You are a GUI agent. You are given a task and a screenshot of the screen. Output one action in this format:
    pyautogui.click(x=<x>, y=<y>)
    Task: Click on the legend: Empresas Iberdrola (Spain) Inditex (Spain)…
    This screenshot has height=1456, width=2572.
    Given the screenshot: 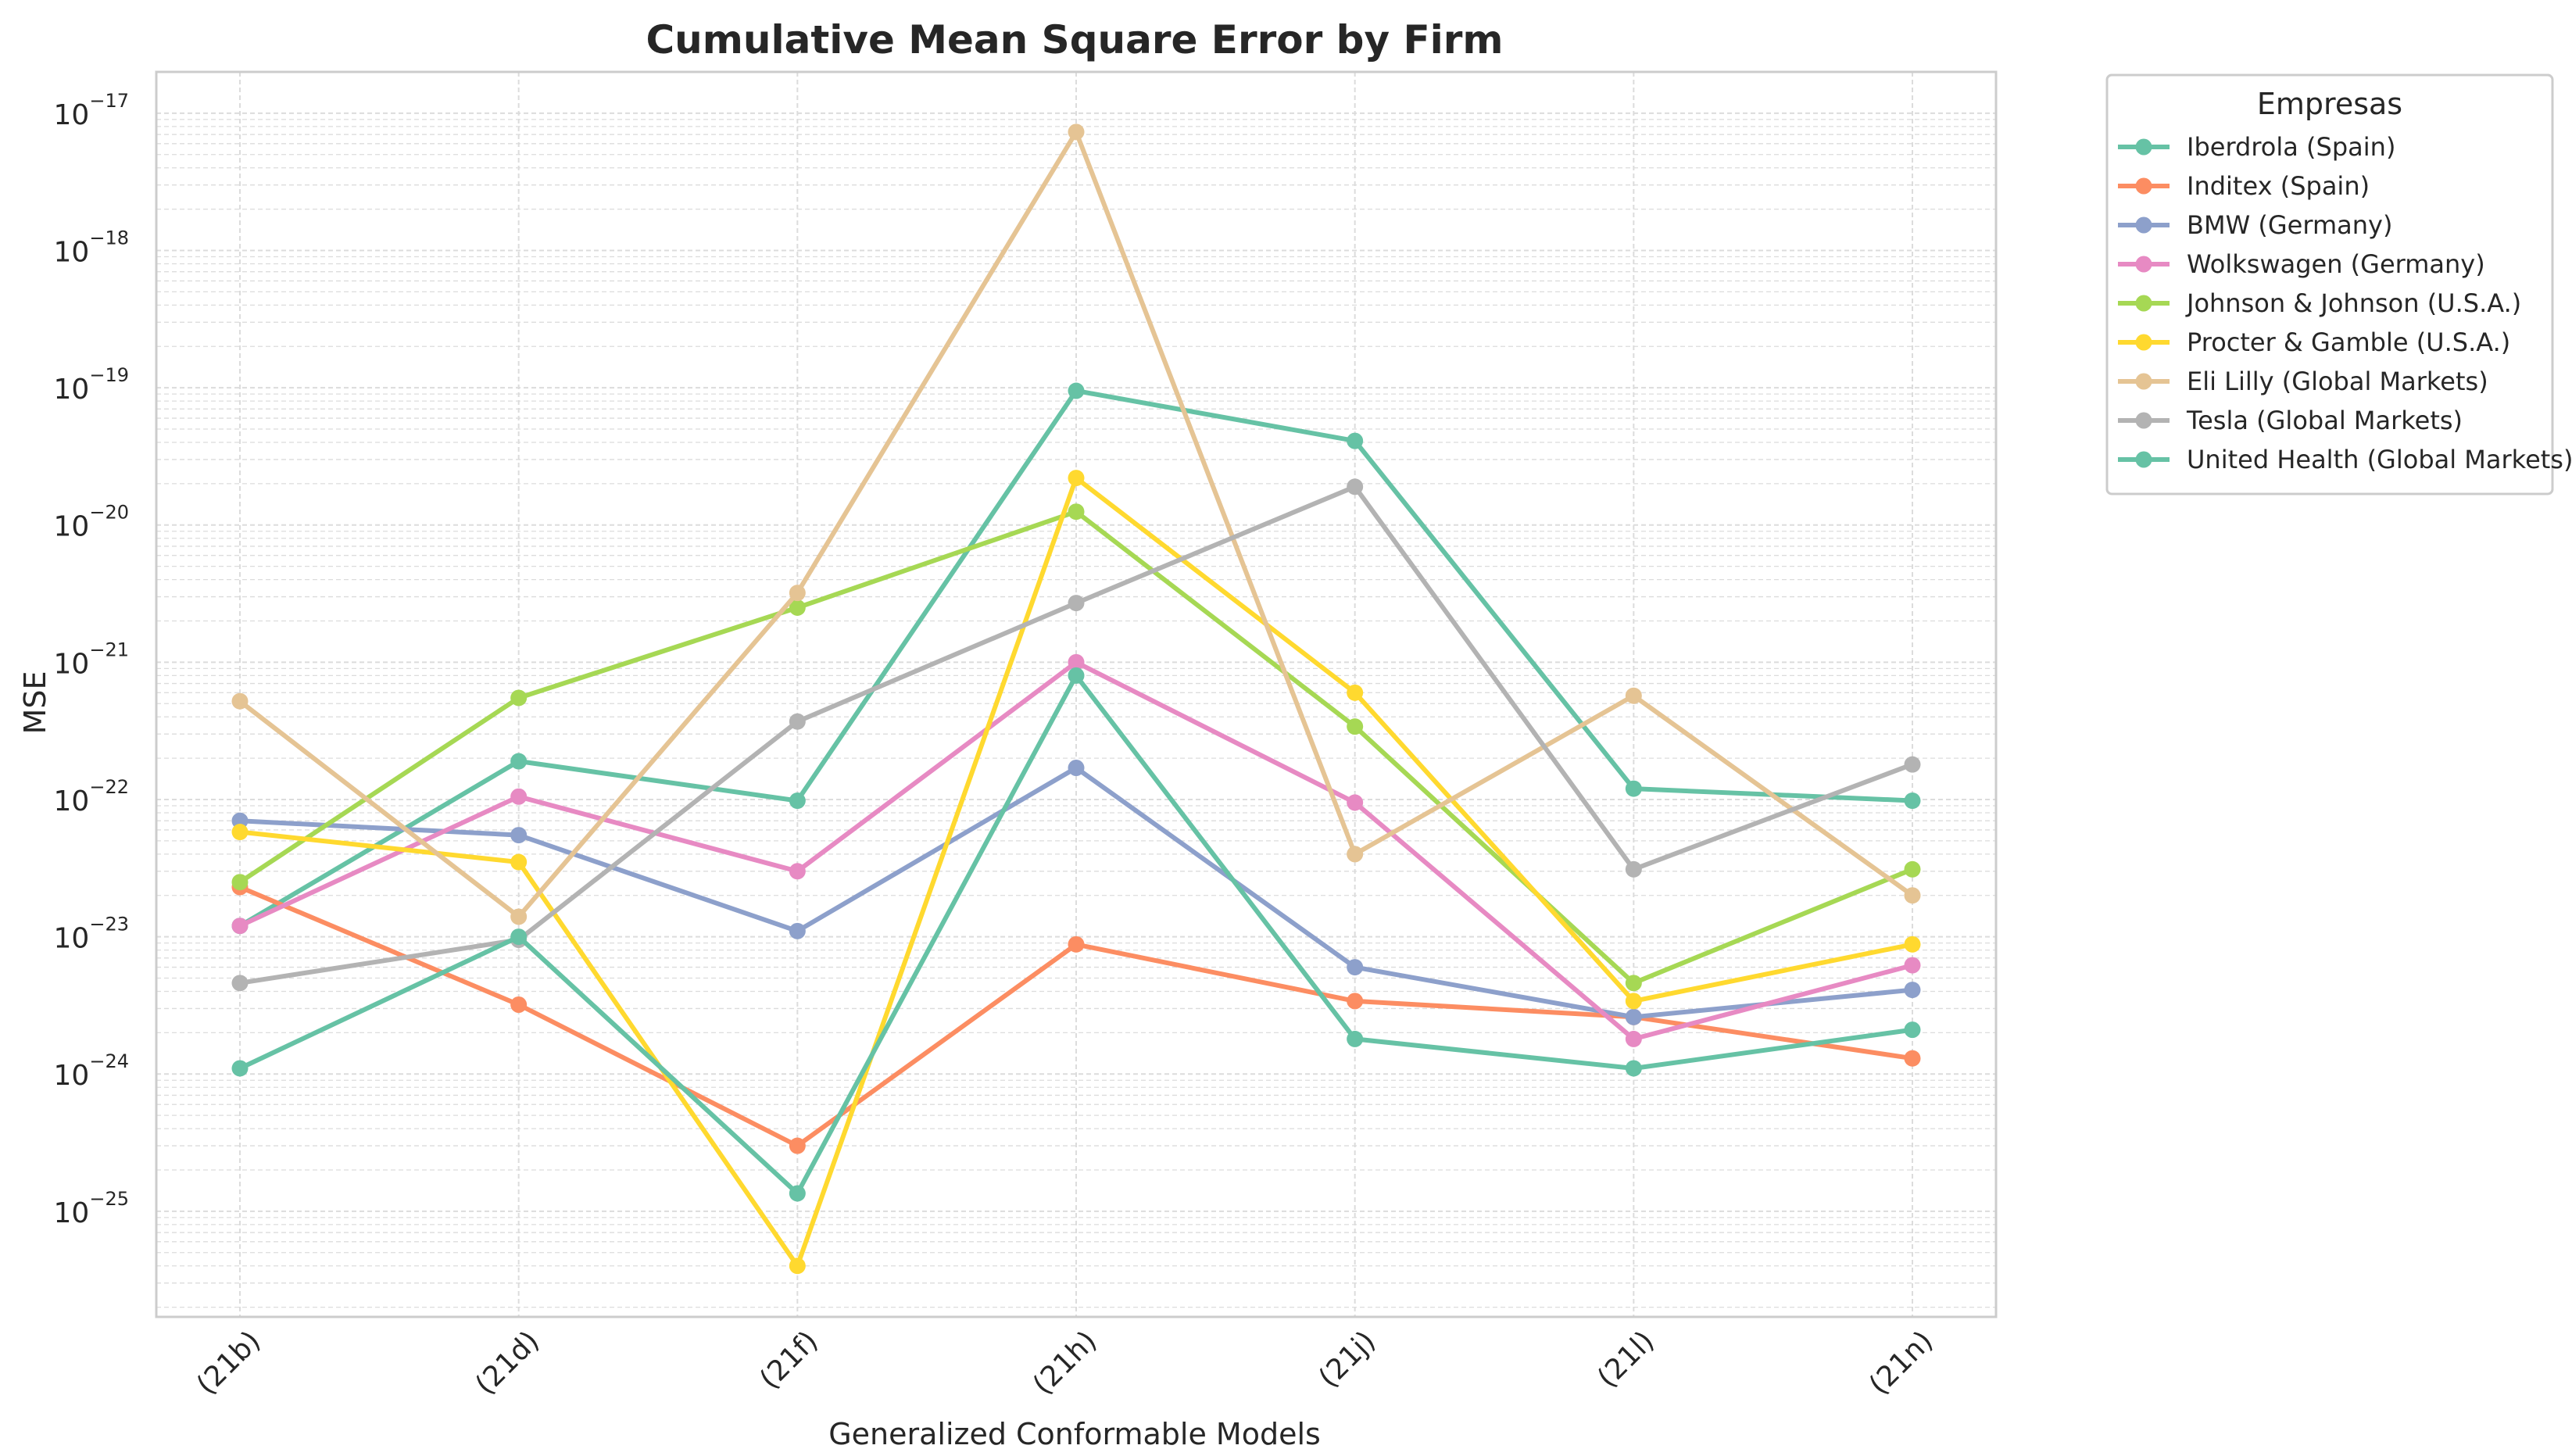 What is the action you would take?
    pyautogui.click(x=2338, y=284)
    